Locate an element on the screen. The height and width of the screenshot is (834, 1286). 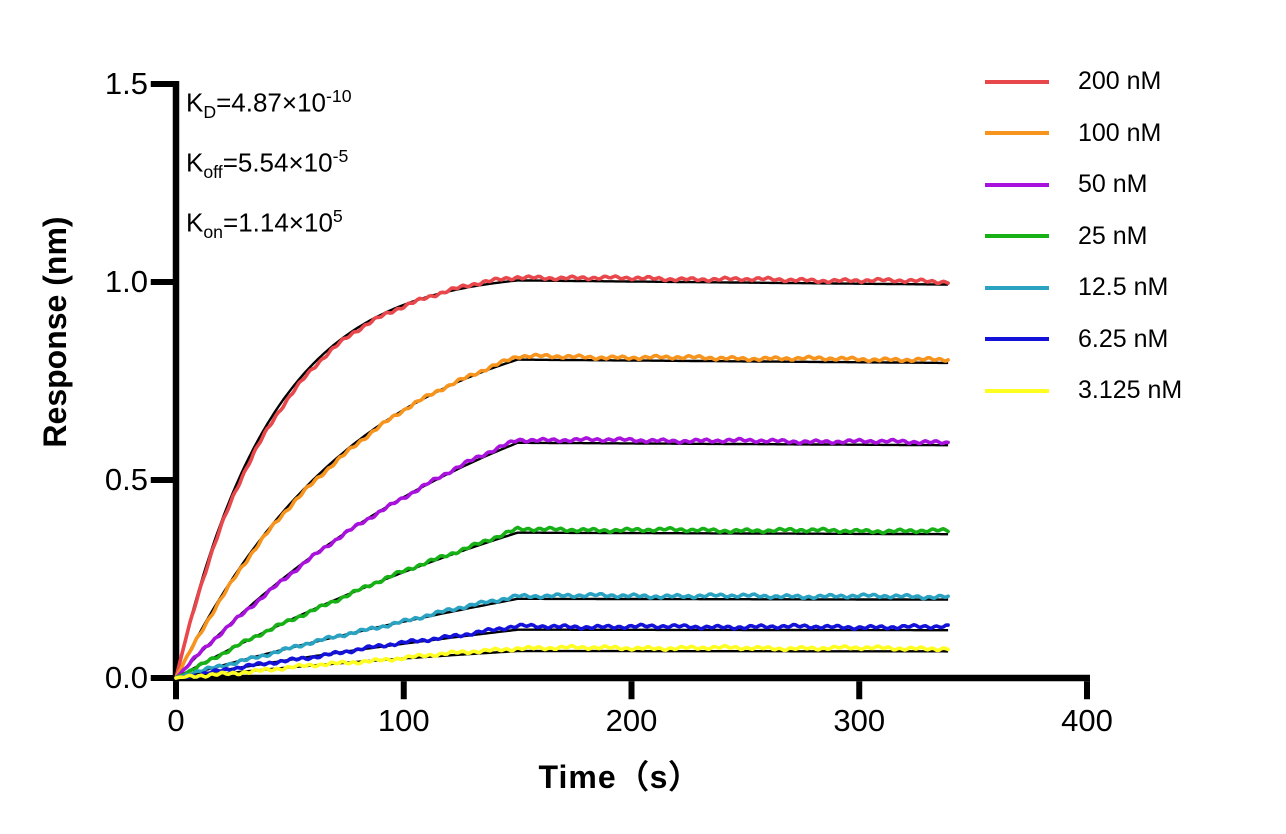
legend-item: 6.25 nM is located at coordinates (1083, 340).